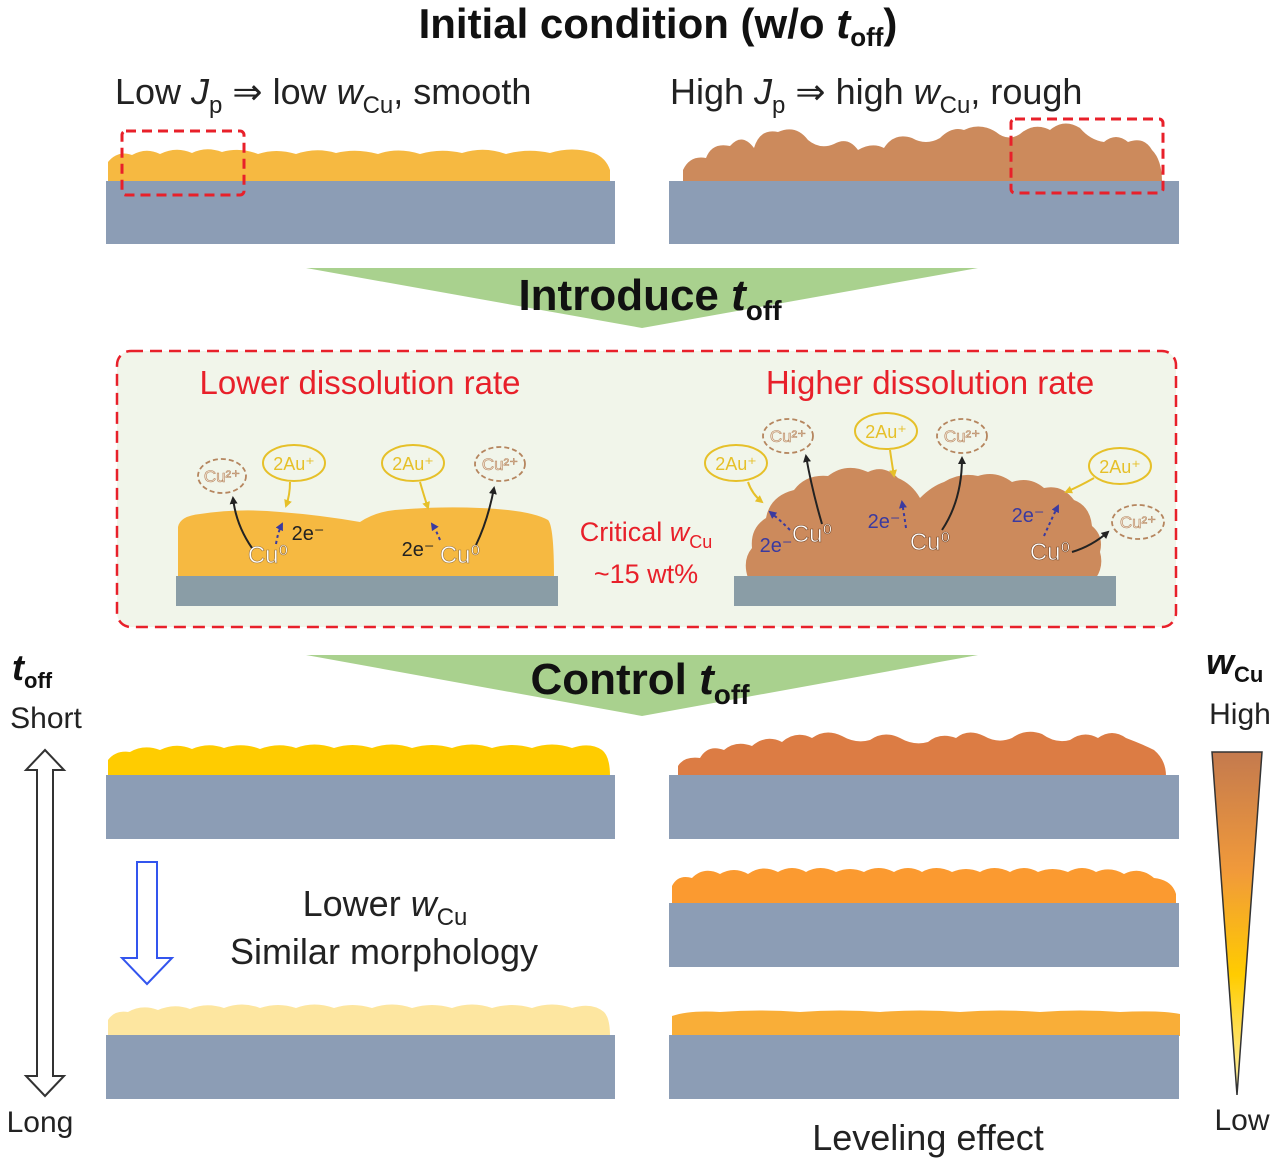 The width and height of the screenshot is (1280, 1165). What do you see at coordinates (360, 791) in the screenshot?
I see `short-toff-smooth-film` at bounding box center [360, 791].